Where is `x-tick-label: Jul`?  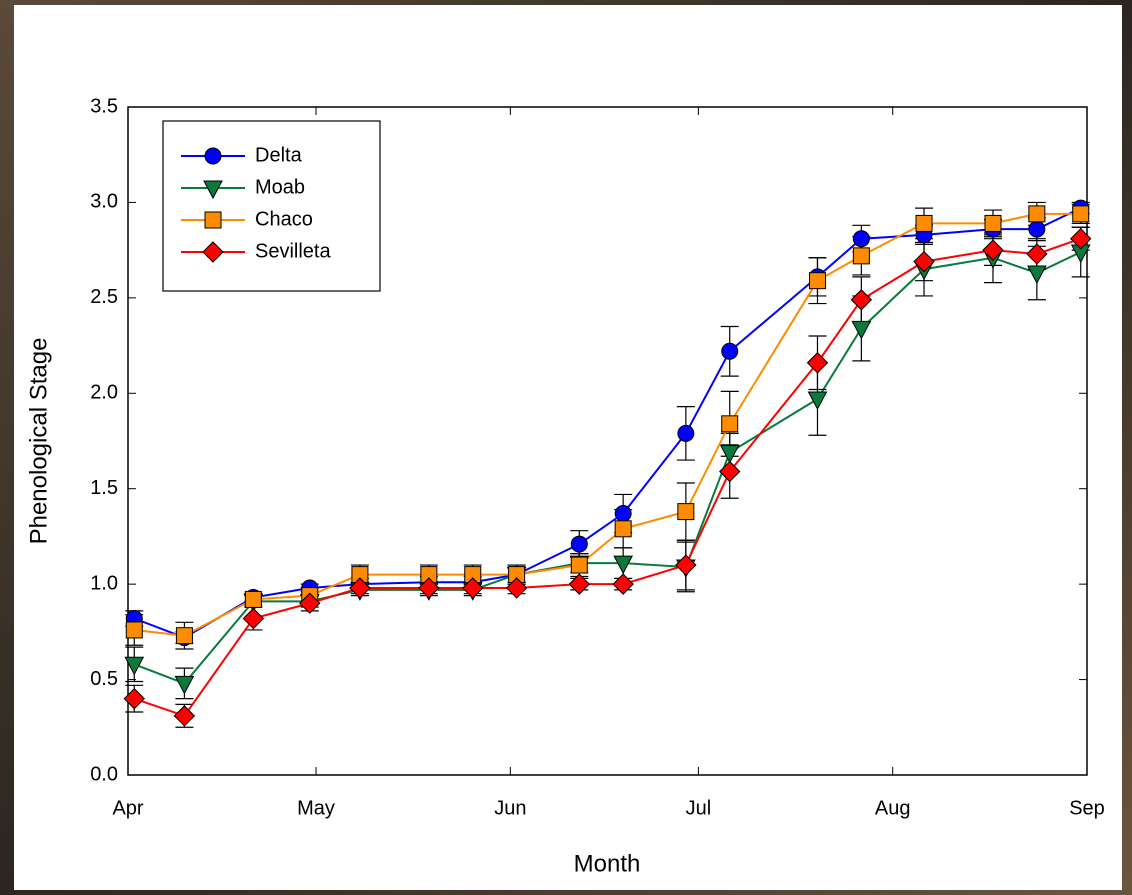 x-tick-label: Jul is located at coordinates (699, 808).